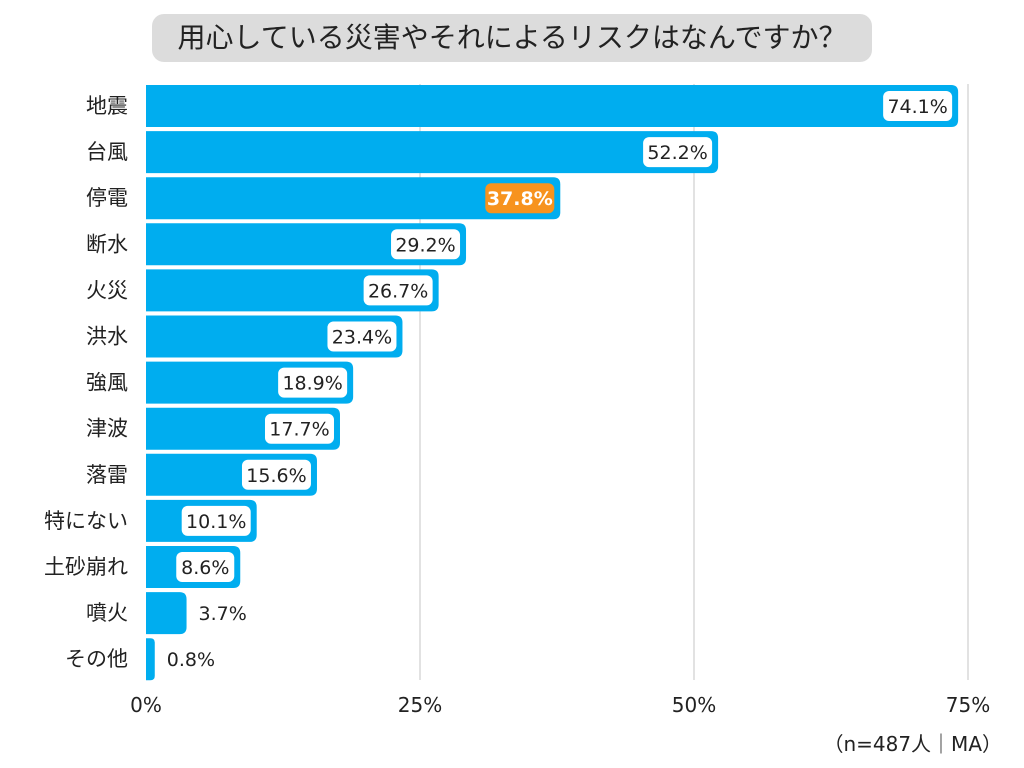  What do you see at coordinates (107, 244) in the screenshot?
I see `category-label: 断水` at bounding box center [107, 244].